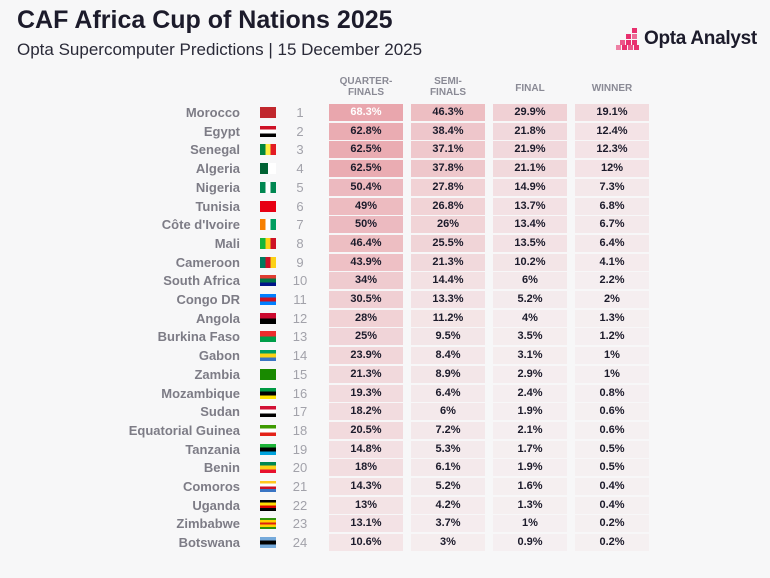 This screenshot has height=578, width=770. I want to click on rank: 5, so click(300, 187).